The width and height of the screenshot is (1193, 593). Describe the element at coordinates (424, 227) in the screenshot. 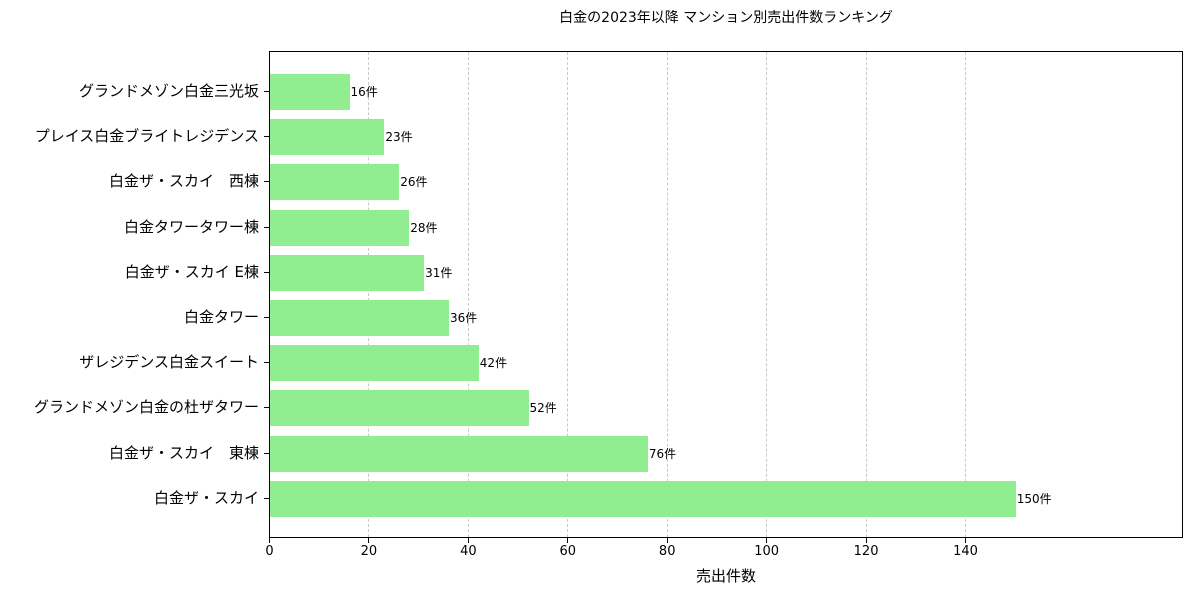

I see `bar-value-label: 28件` at that location.